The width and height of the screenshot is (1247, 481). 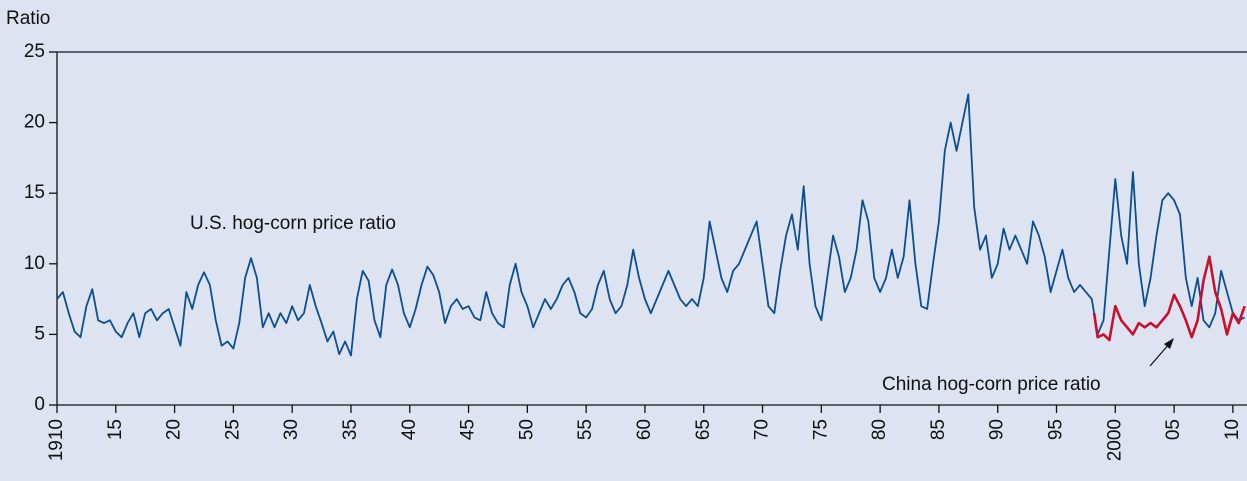 I want to click on annotation-arrow, so click(x=1160, y=354).